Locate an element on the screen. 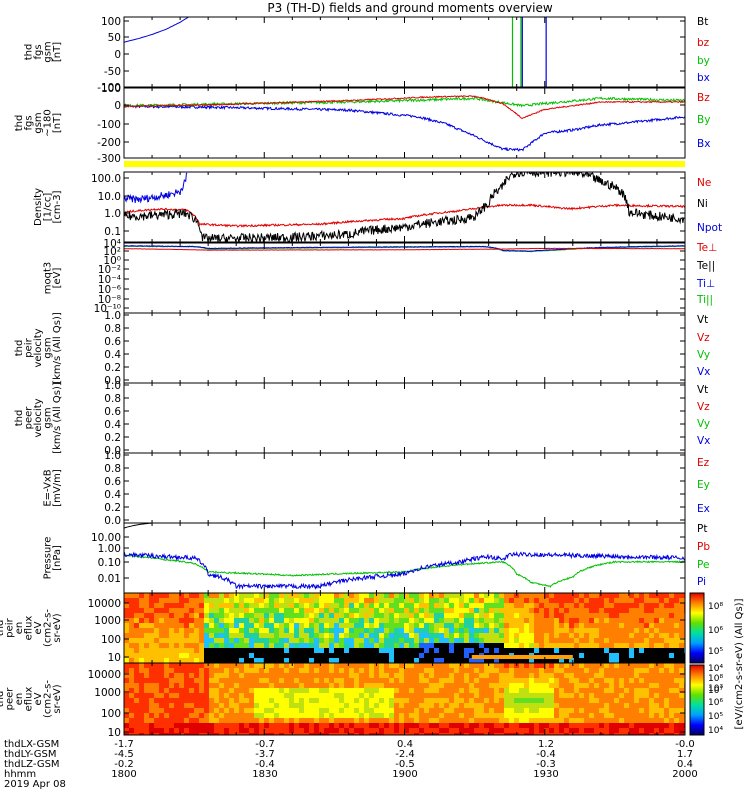 Image resolution: width=750 pixels, height=800 pixels. ytick-label: 10⁻² is located at coordinates (109, 270).